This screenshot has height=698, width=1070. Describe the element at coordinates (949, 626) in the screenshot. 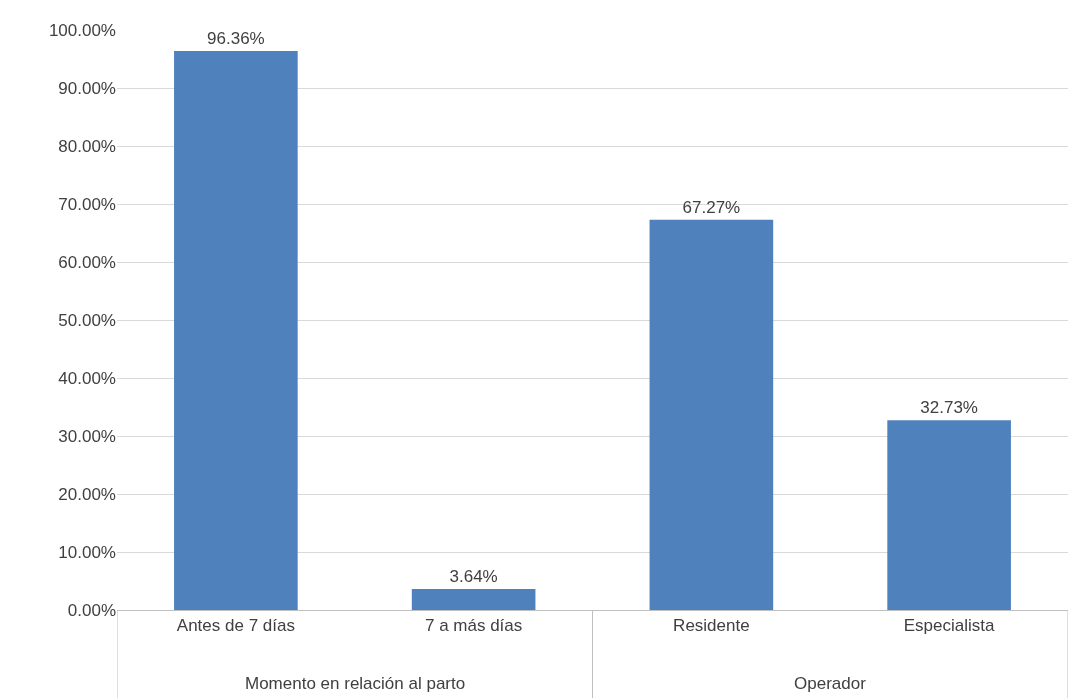

I see `x-tick-label: Especialista` at that location.